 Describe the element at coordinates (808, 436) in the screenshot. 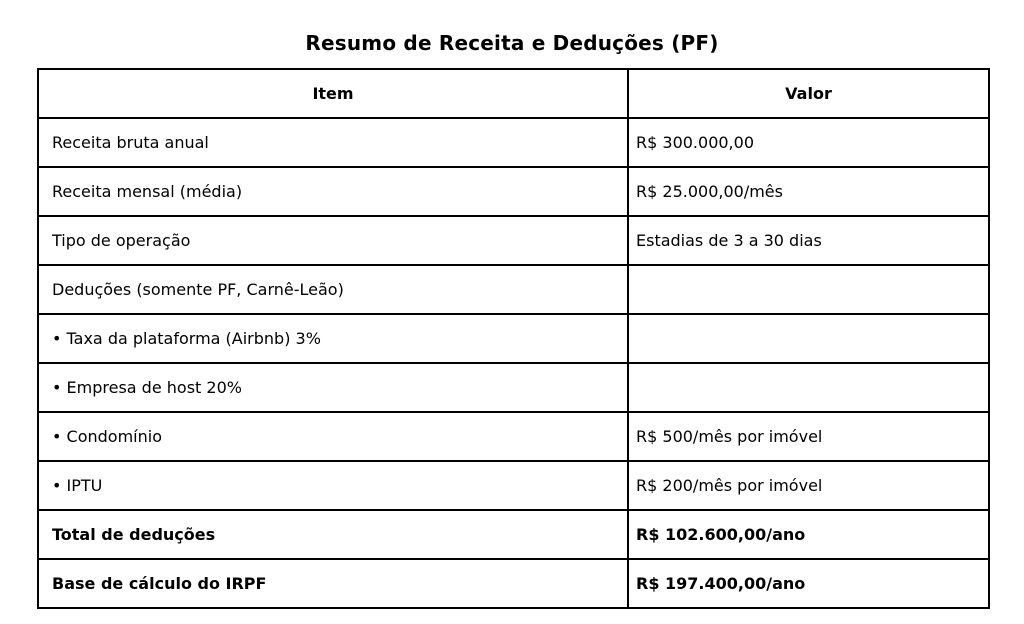

I see `valor-cell: R$ 500/mês por imóvel` at that location.